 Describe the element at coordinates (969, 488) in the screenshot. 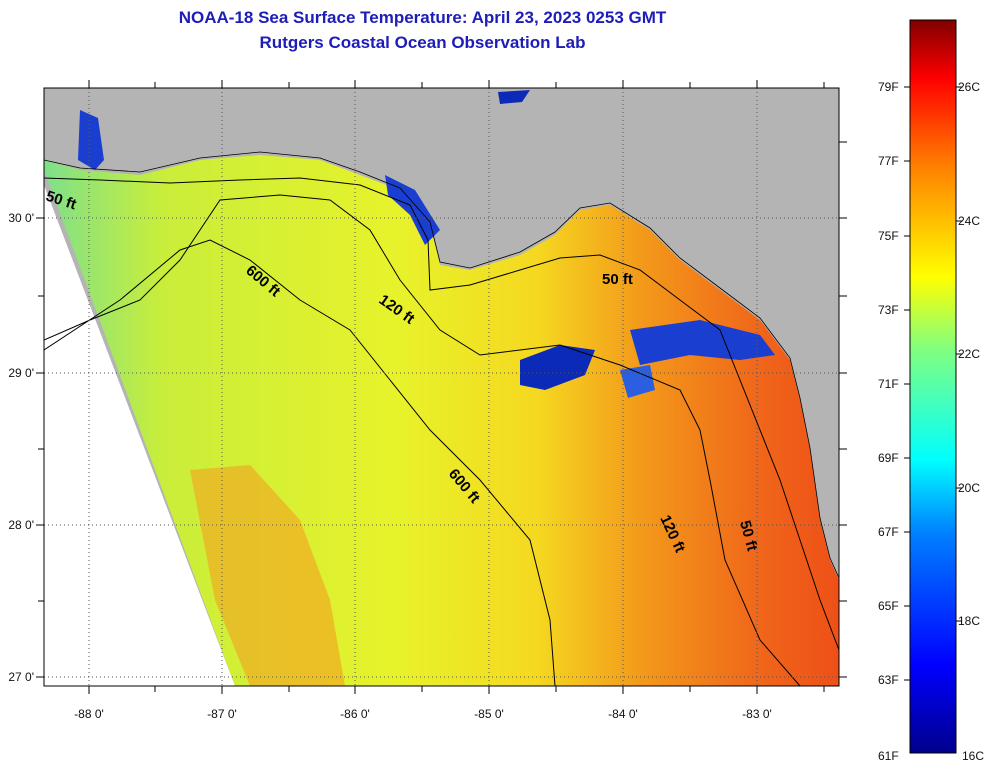

I see `colorbar-c-label: 20C` at that location.